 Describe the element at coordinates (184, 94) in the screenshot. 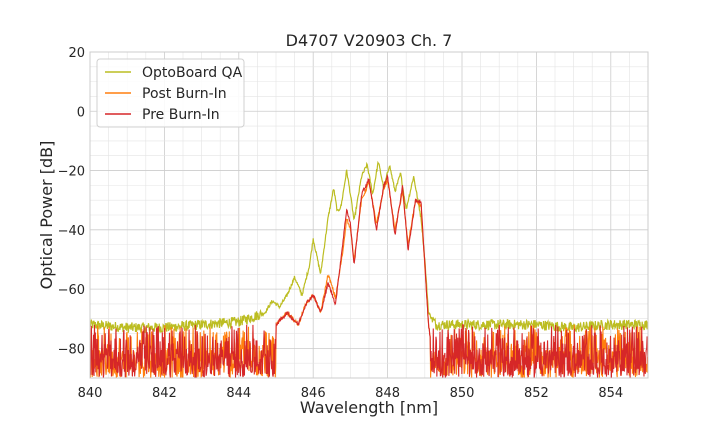

I see `legend-label: Post Burn-In` at that location.